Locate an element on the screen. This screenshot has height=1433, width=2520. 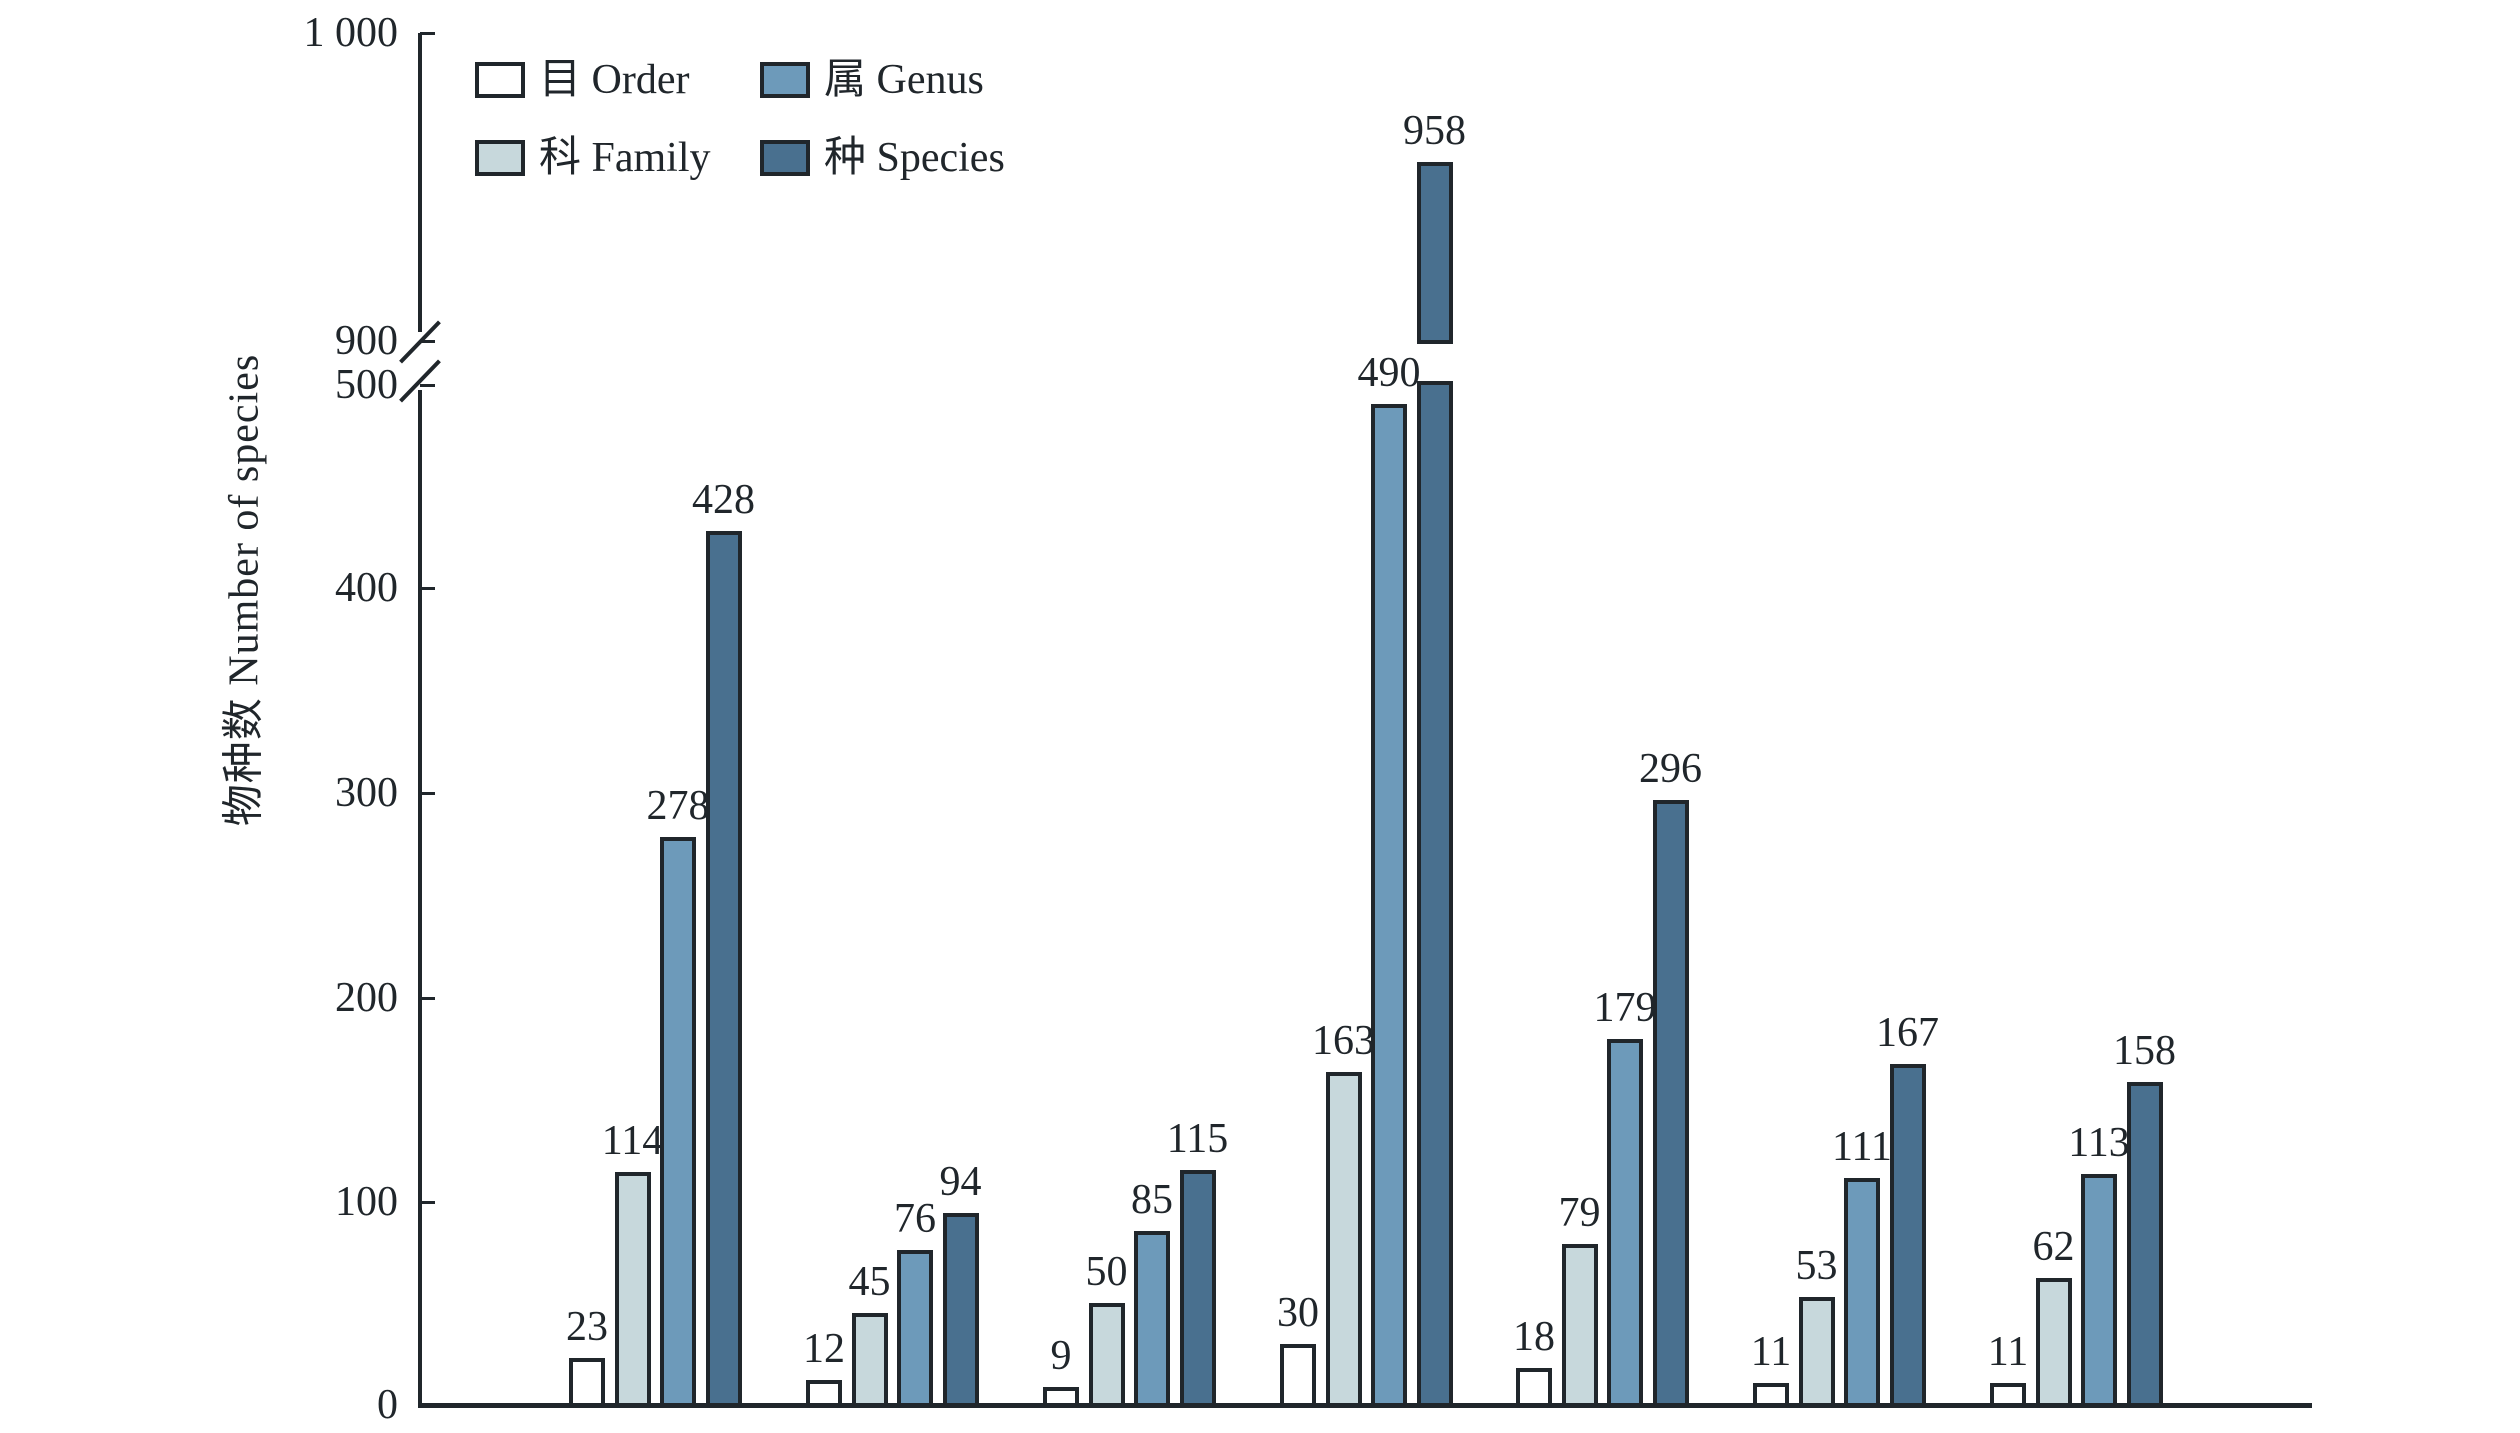
bar-Species-g1 is located at coordinates (723, 968).